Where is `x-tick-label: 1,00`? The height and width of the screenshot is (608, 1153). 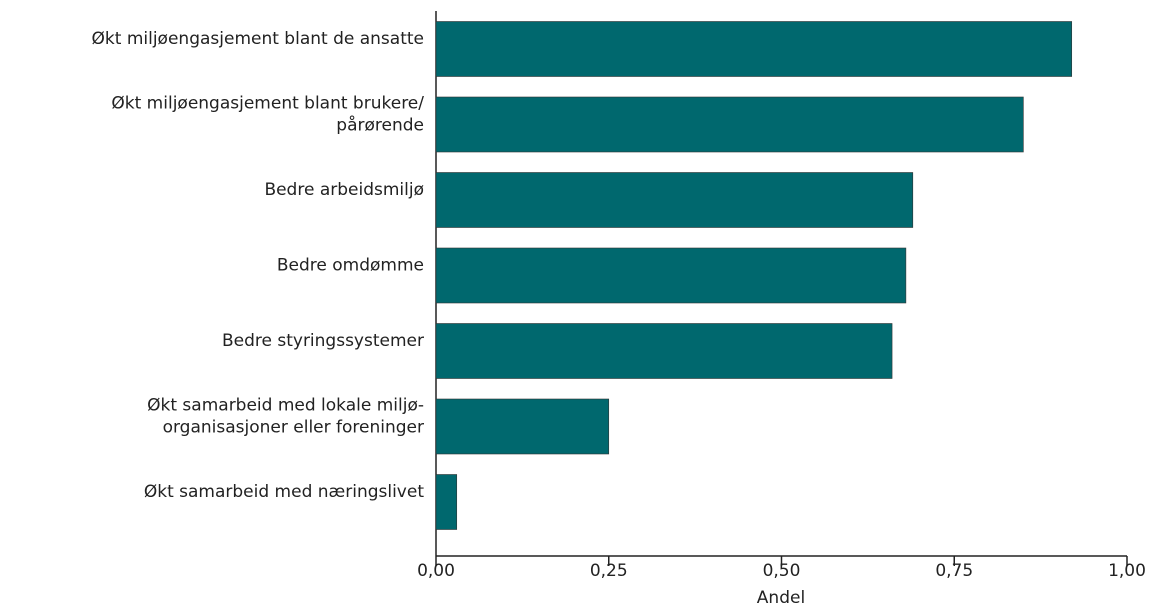
x-tick-label: 1,00 is located at coordinates (1127, 571).